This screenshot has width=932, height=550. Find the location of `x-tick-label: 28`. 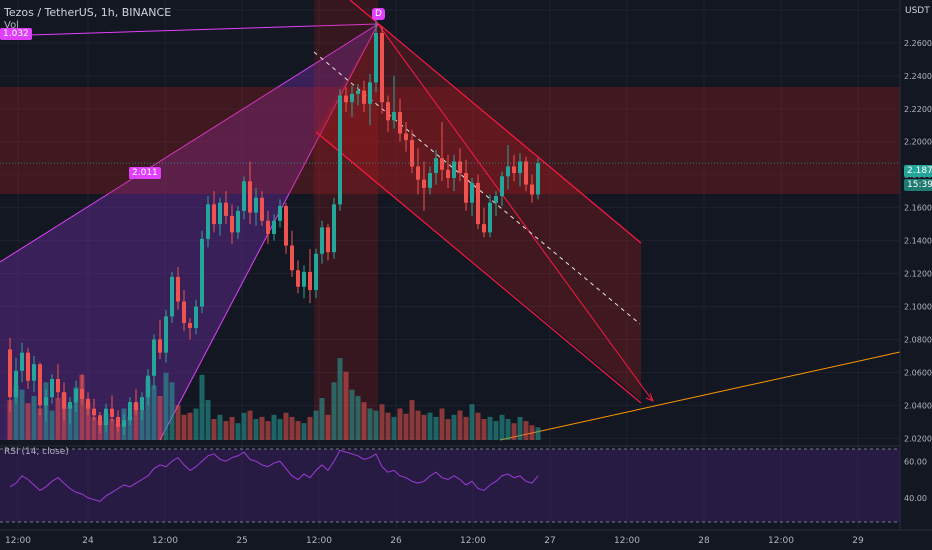

x-tick-label: 28 is located at coordinates (704, 541).